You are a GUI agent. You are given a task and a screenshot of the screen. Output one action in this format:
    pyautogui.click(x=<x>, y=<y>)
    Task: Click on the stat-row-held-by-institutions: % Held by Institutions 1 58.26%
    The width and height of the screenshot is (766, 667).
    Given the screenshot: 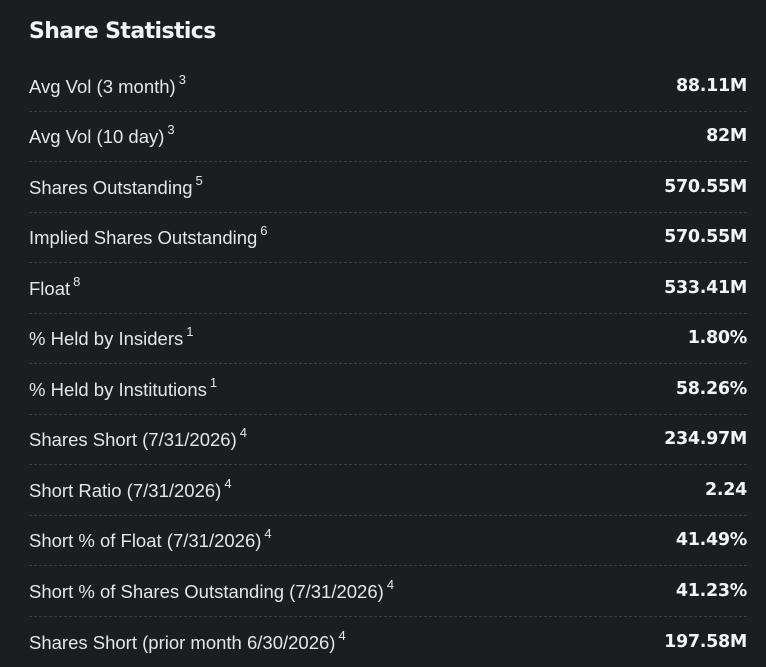 What is the action you would take?
    pyautogui.click(x=388, y=389)
    